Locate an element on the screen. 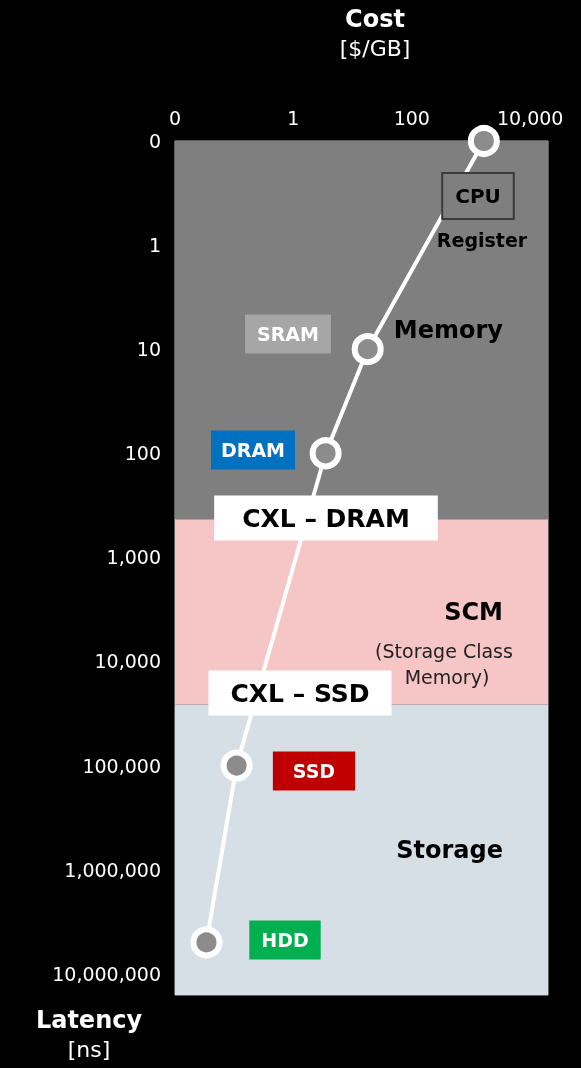 The image size is (581, 1068). band-label: SCM is located at coordinates (473, 611).